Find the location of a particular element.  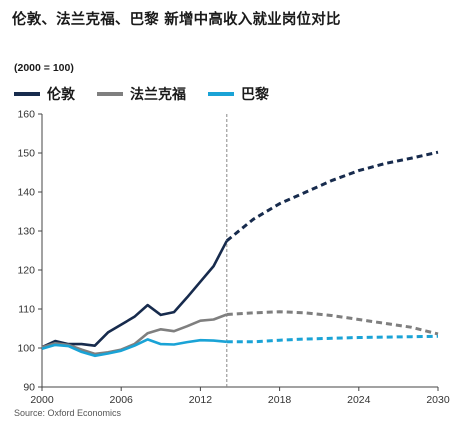

x-tick-label: 2012 is located at coordinates (201, 400).